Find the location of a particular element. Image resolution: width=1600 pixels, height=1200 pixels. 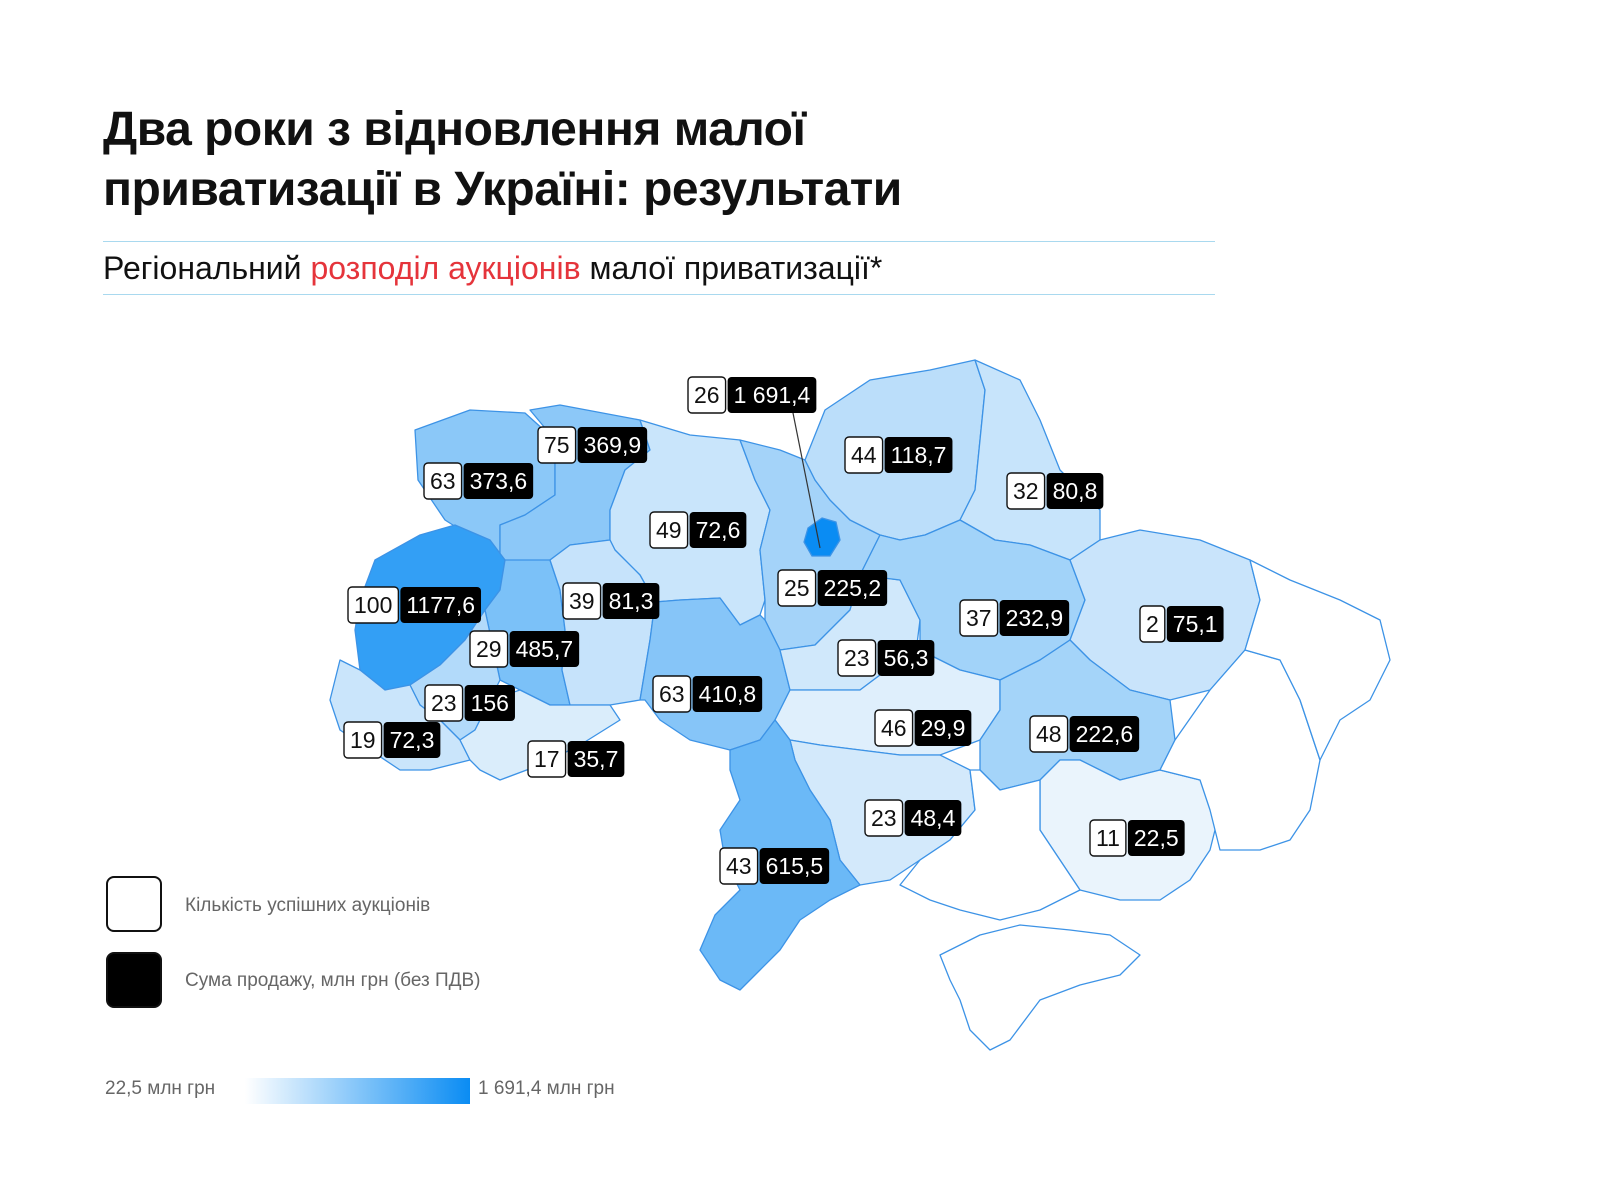

auction-count-label: 11 is located at coordinates (1108, 838).